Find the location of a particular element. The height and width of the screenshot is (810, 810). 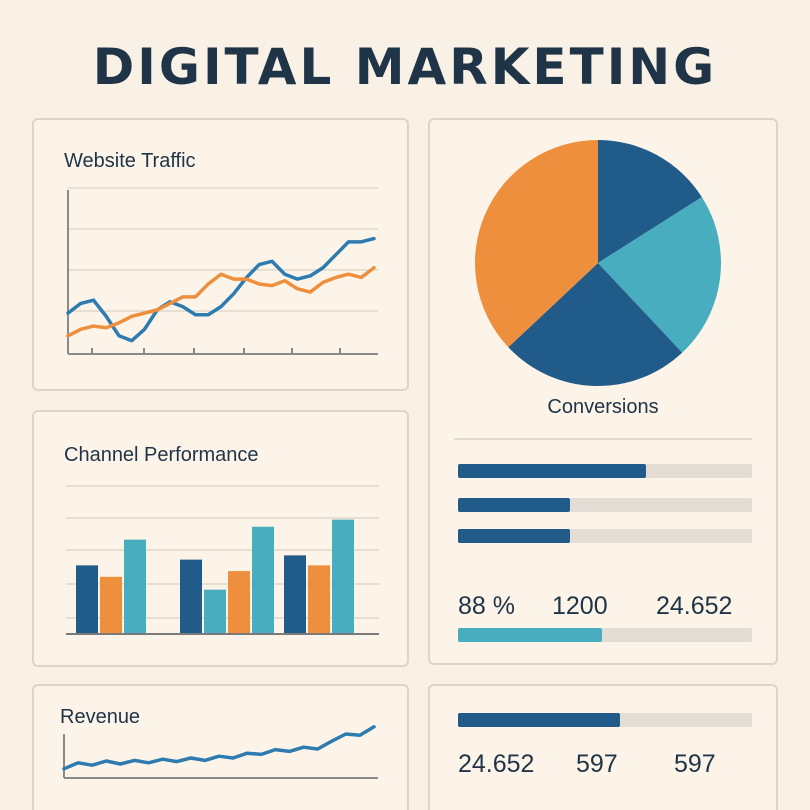

summary-card: 24.652 597 597 is located at coordinates (603, 747).